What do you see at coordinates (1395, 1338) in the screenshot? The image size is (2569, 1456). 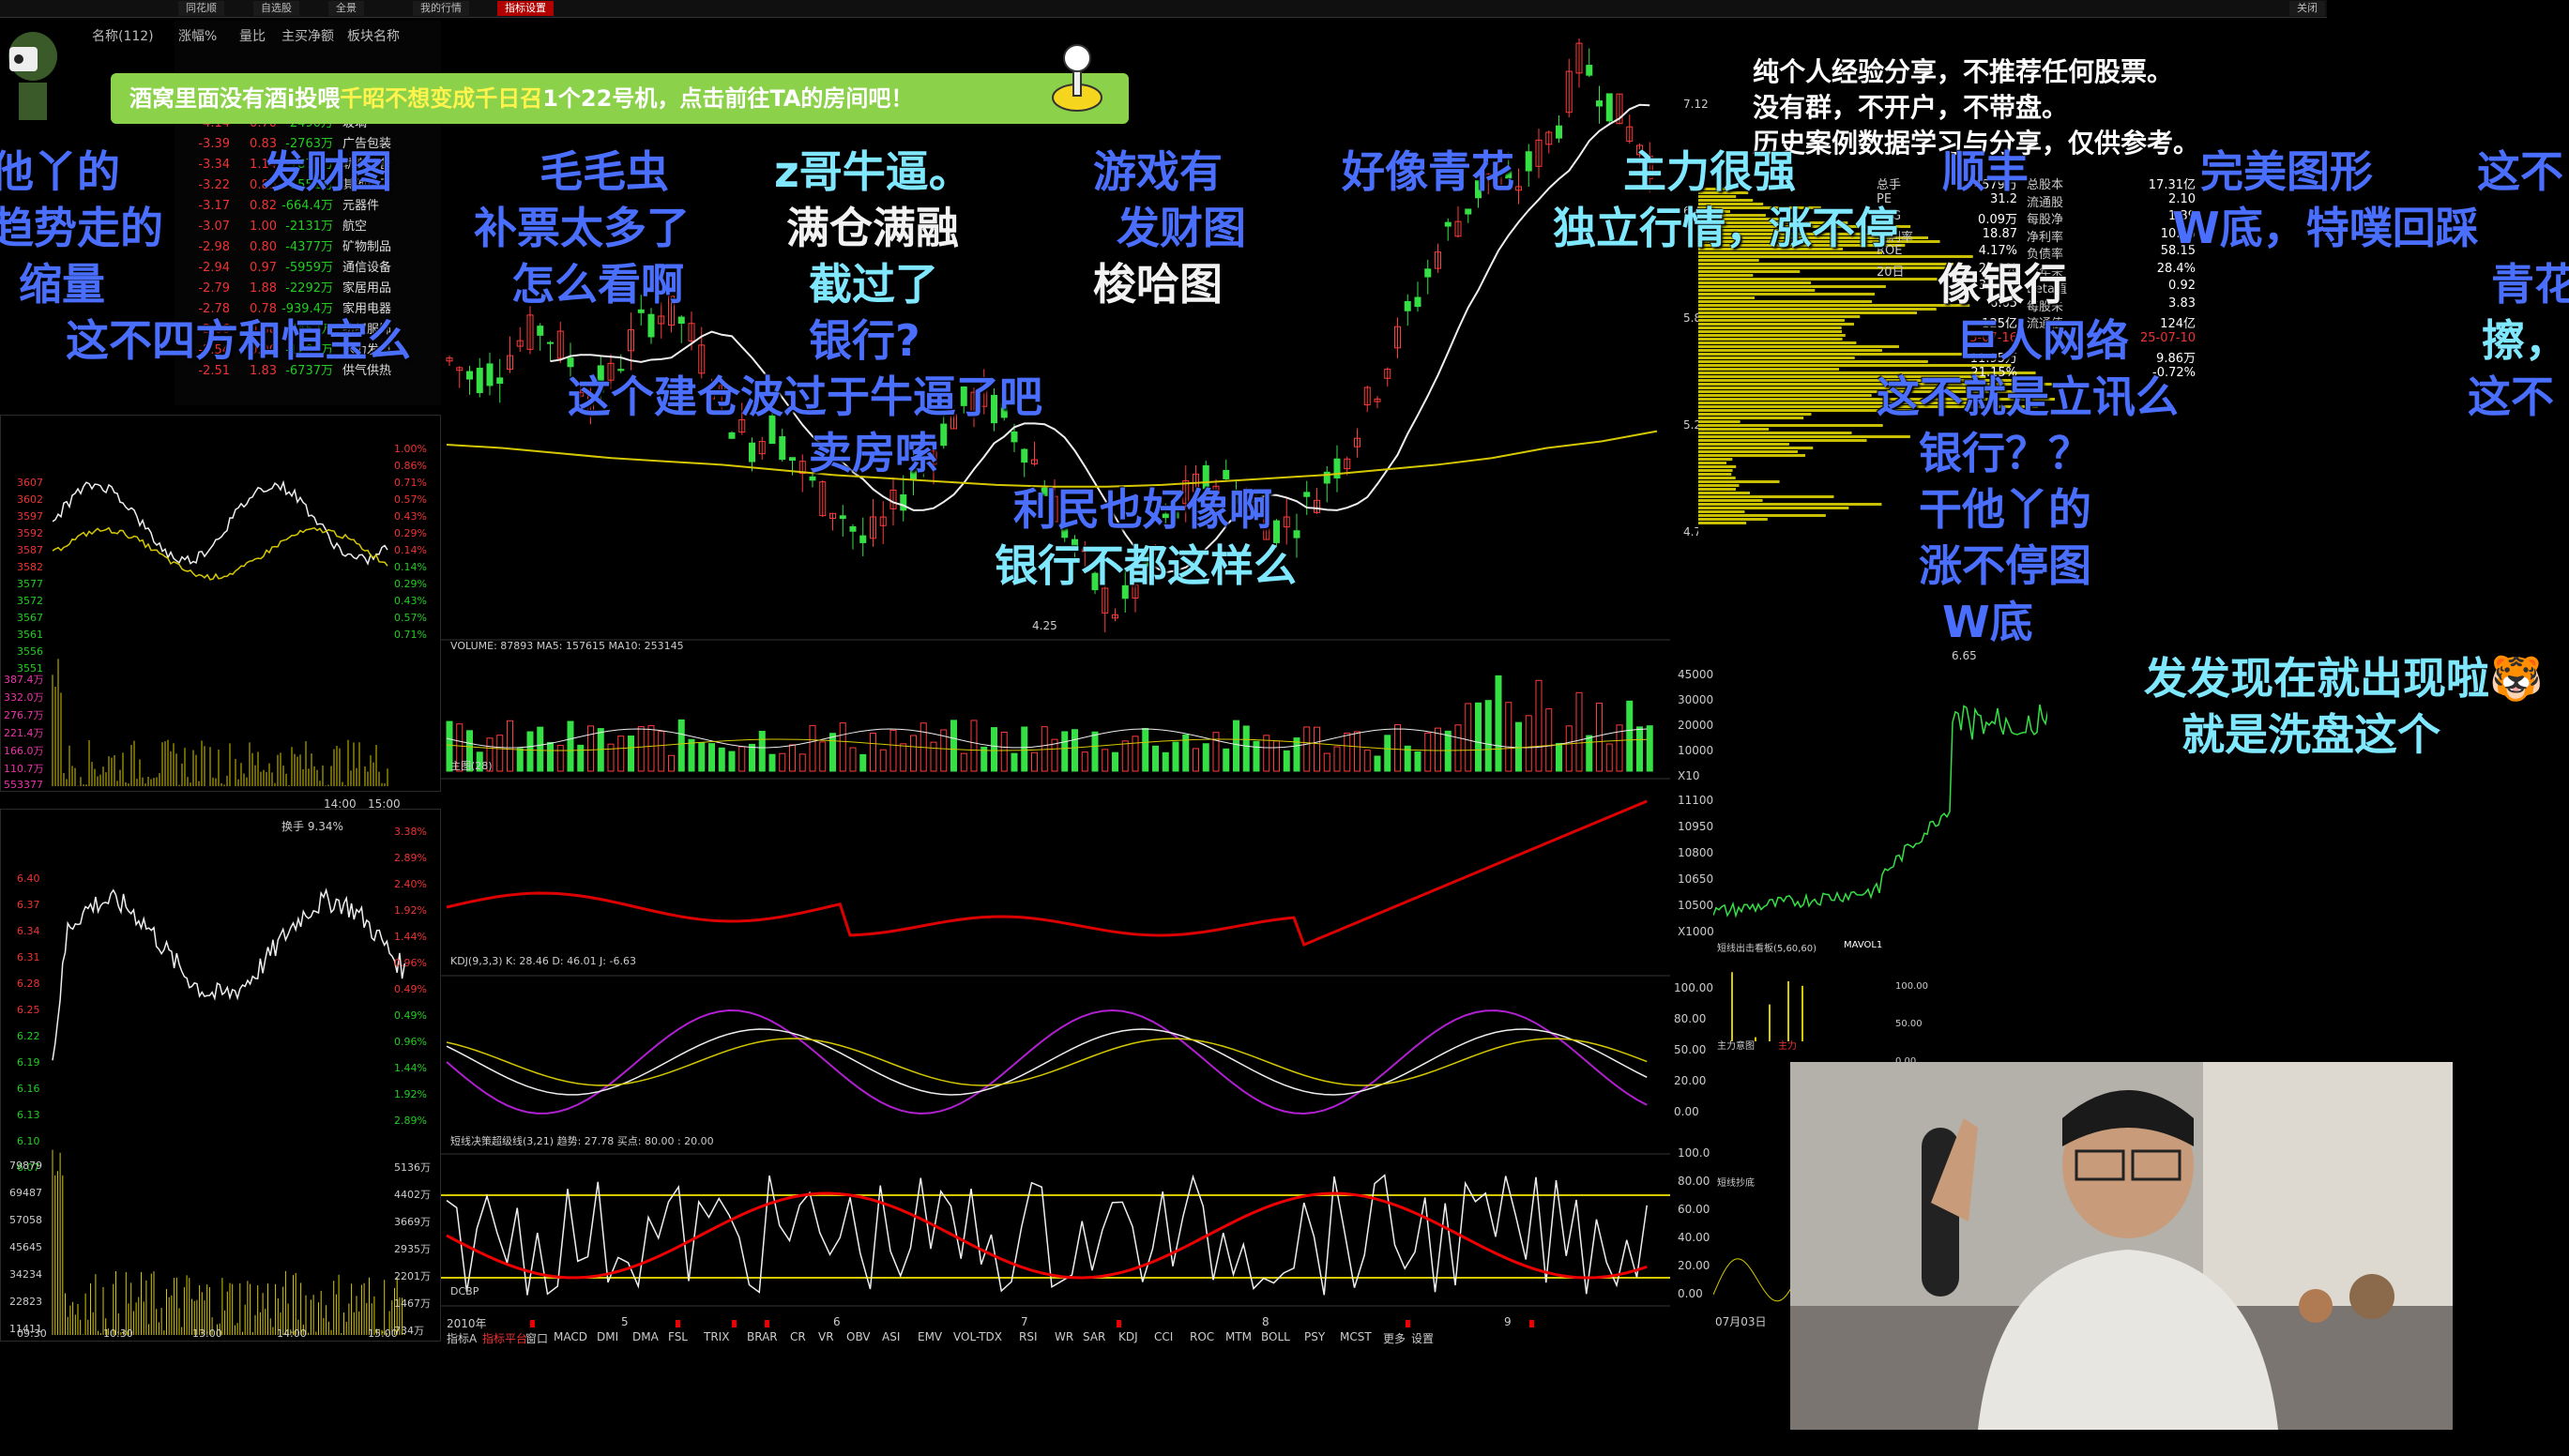 I see `indicator-tab: 更多` at bounding box center [1395, 1338].